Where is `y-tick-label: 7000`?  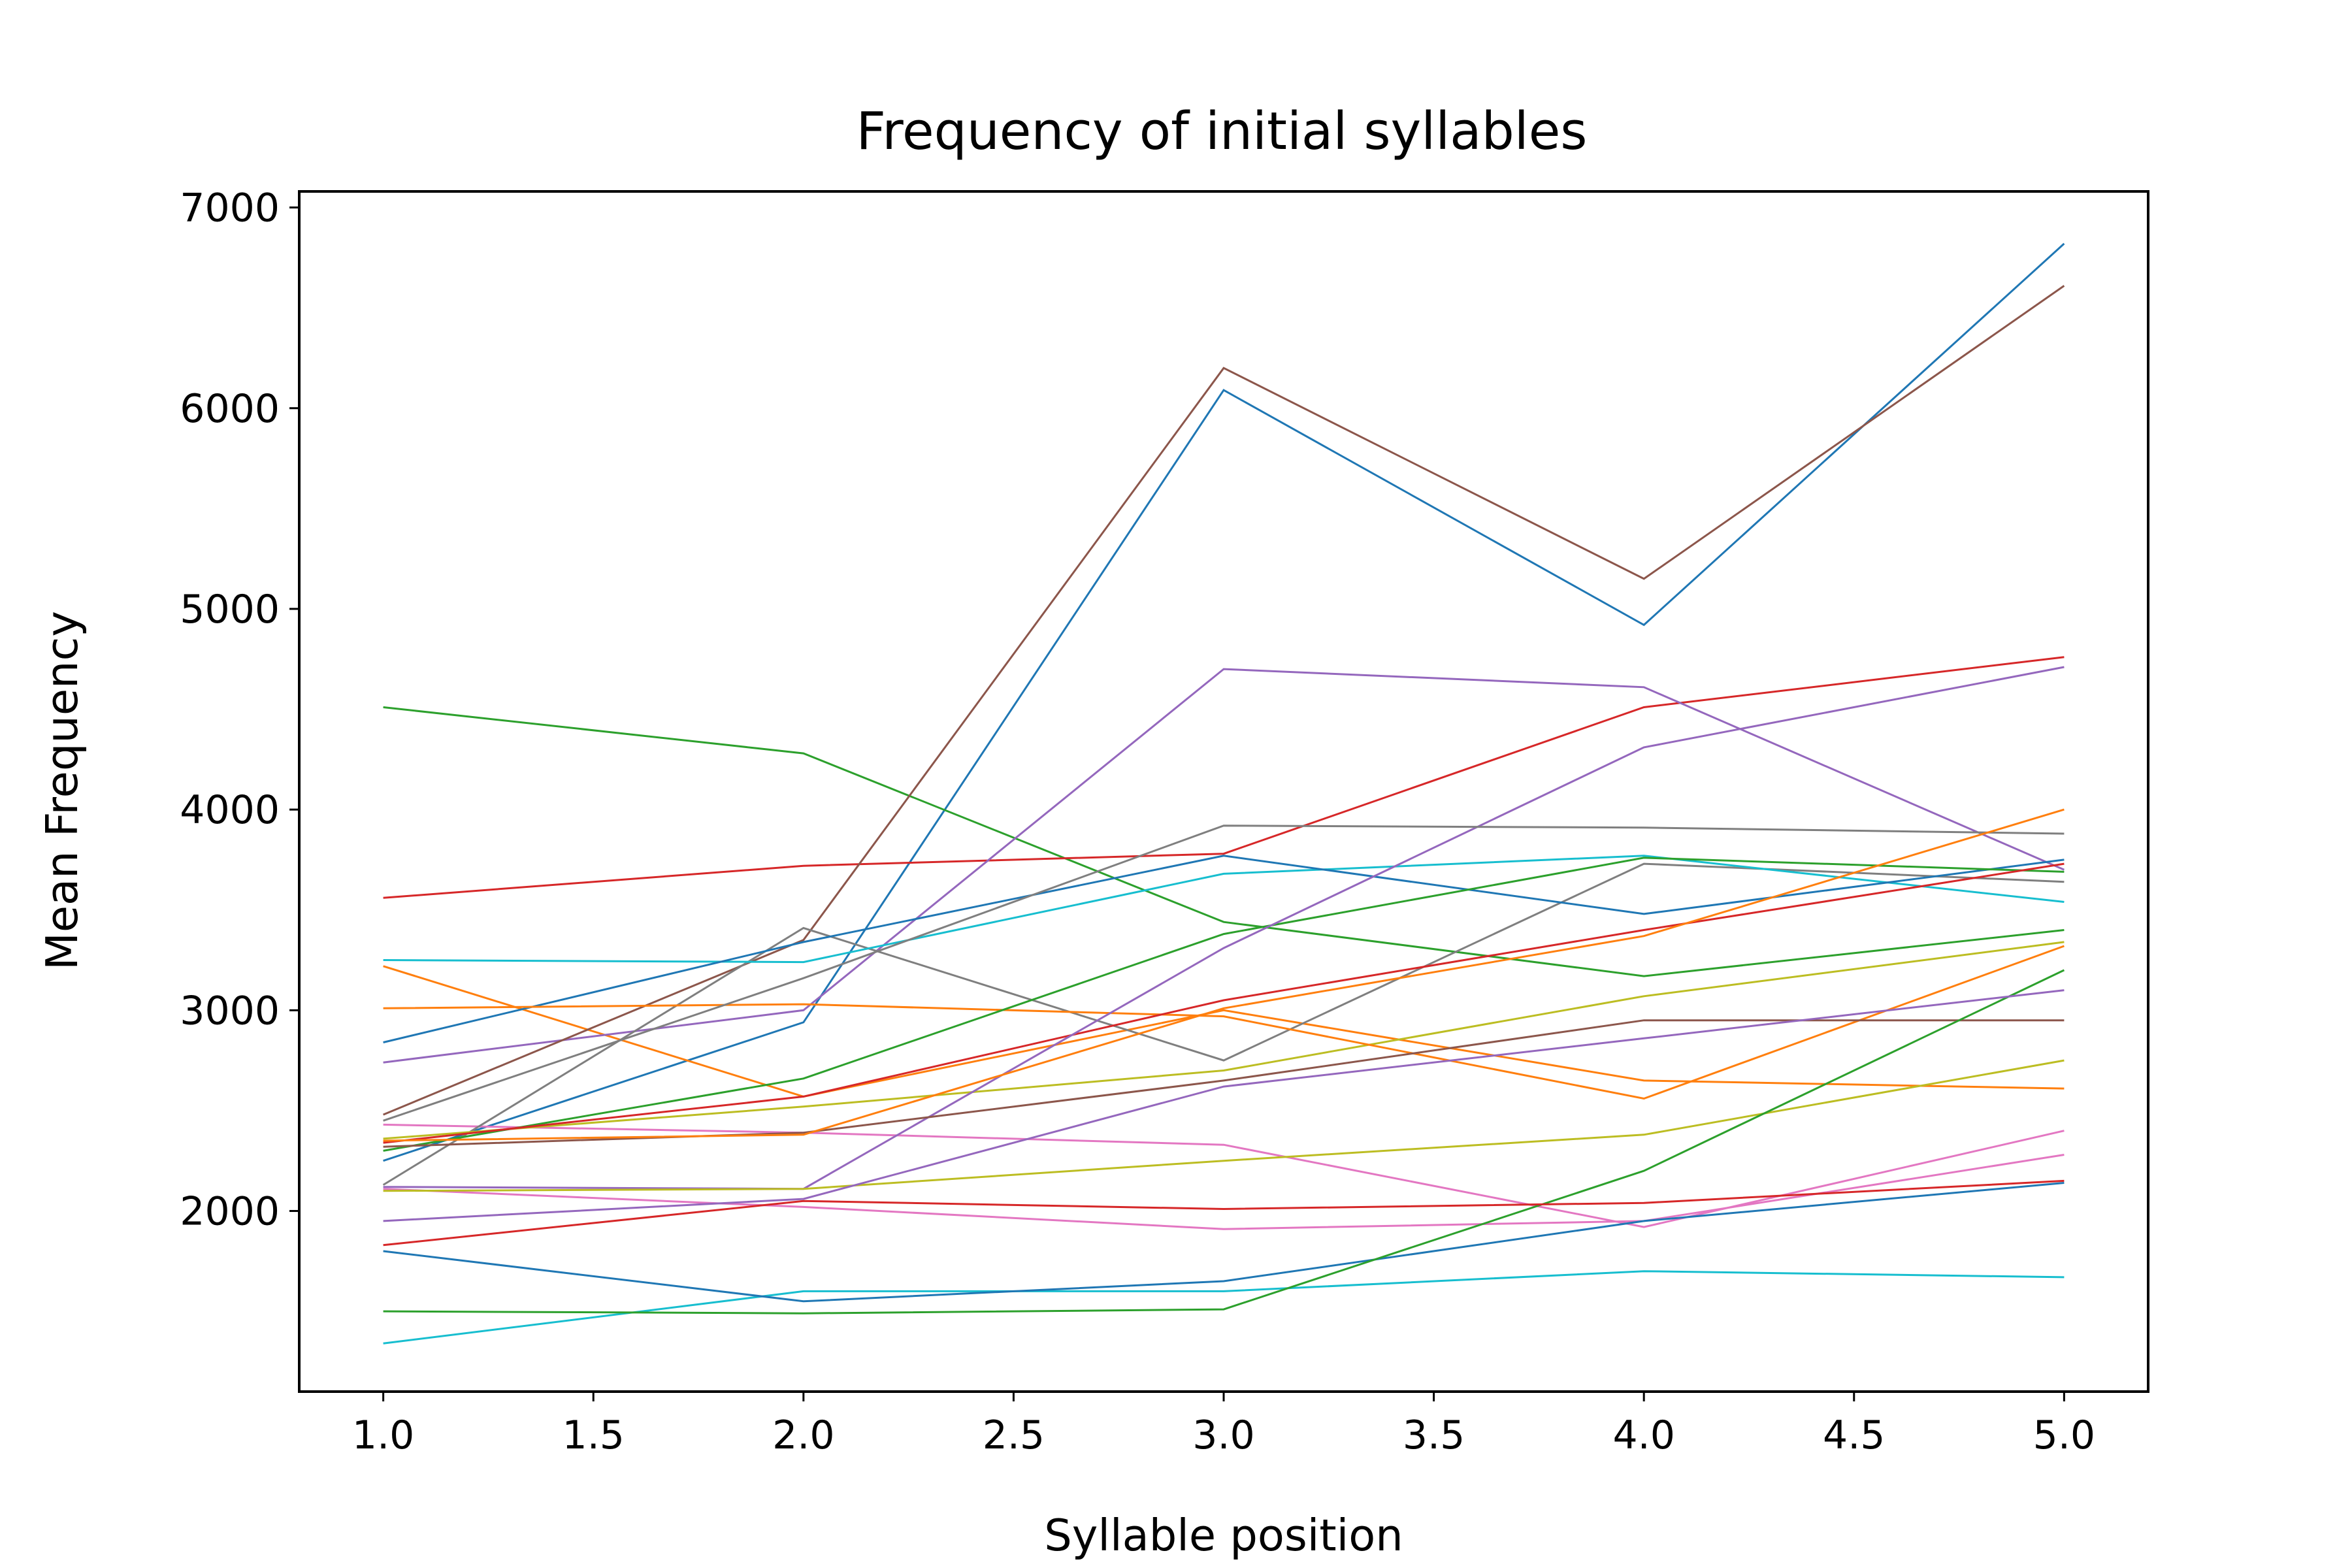 y-tick-label: 7000 is located at coordinates (230, 208).